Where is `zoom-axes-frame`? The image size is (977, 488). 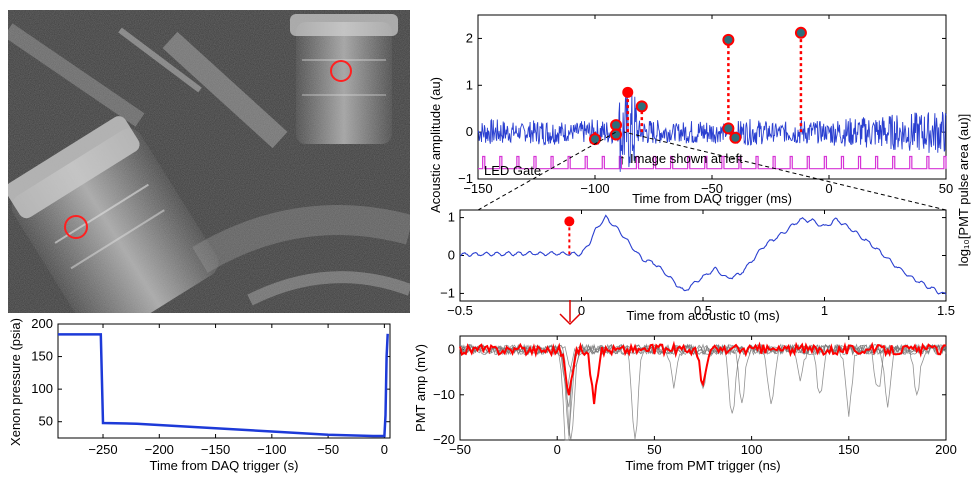
zoom-axes-frame is located at coordinates (703, 255).